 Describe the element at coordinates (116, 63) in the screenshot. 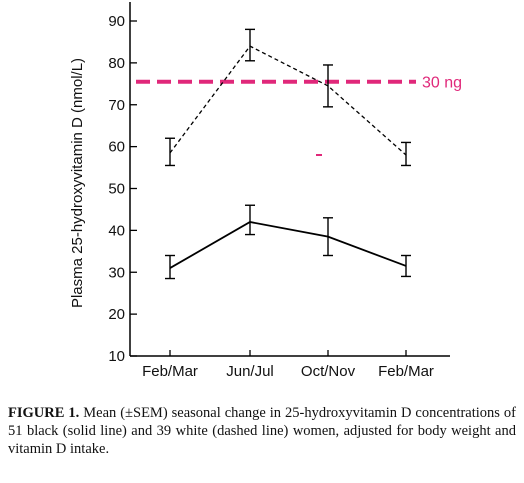

I see `y-tick-label: 80` at that location.